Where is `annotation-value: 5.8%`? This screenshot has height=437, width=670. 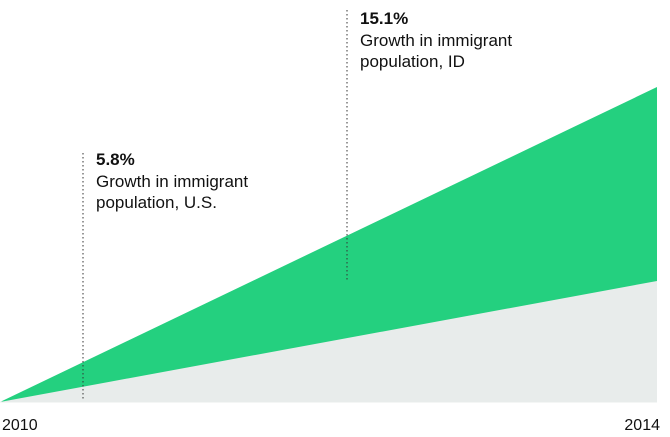 annotation-value: 5.8% is located at coordinates (115, 159).